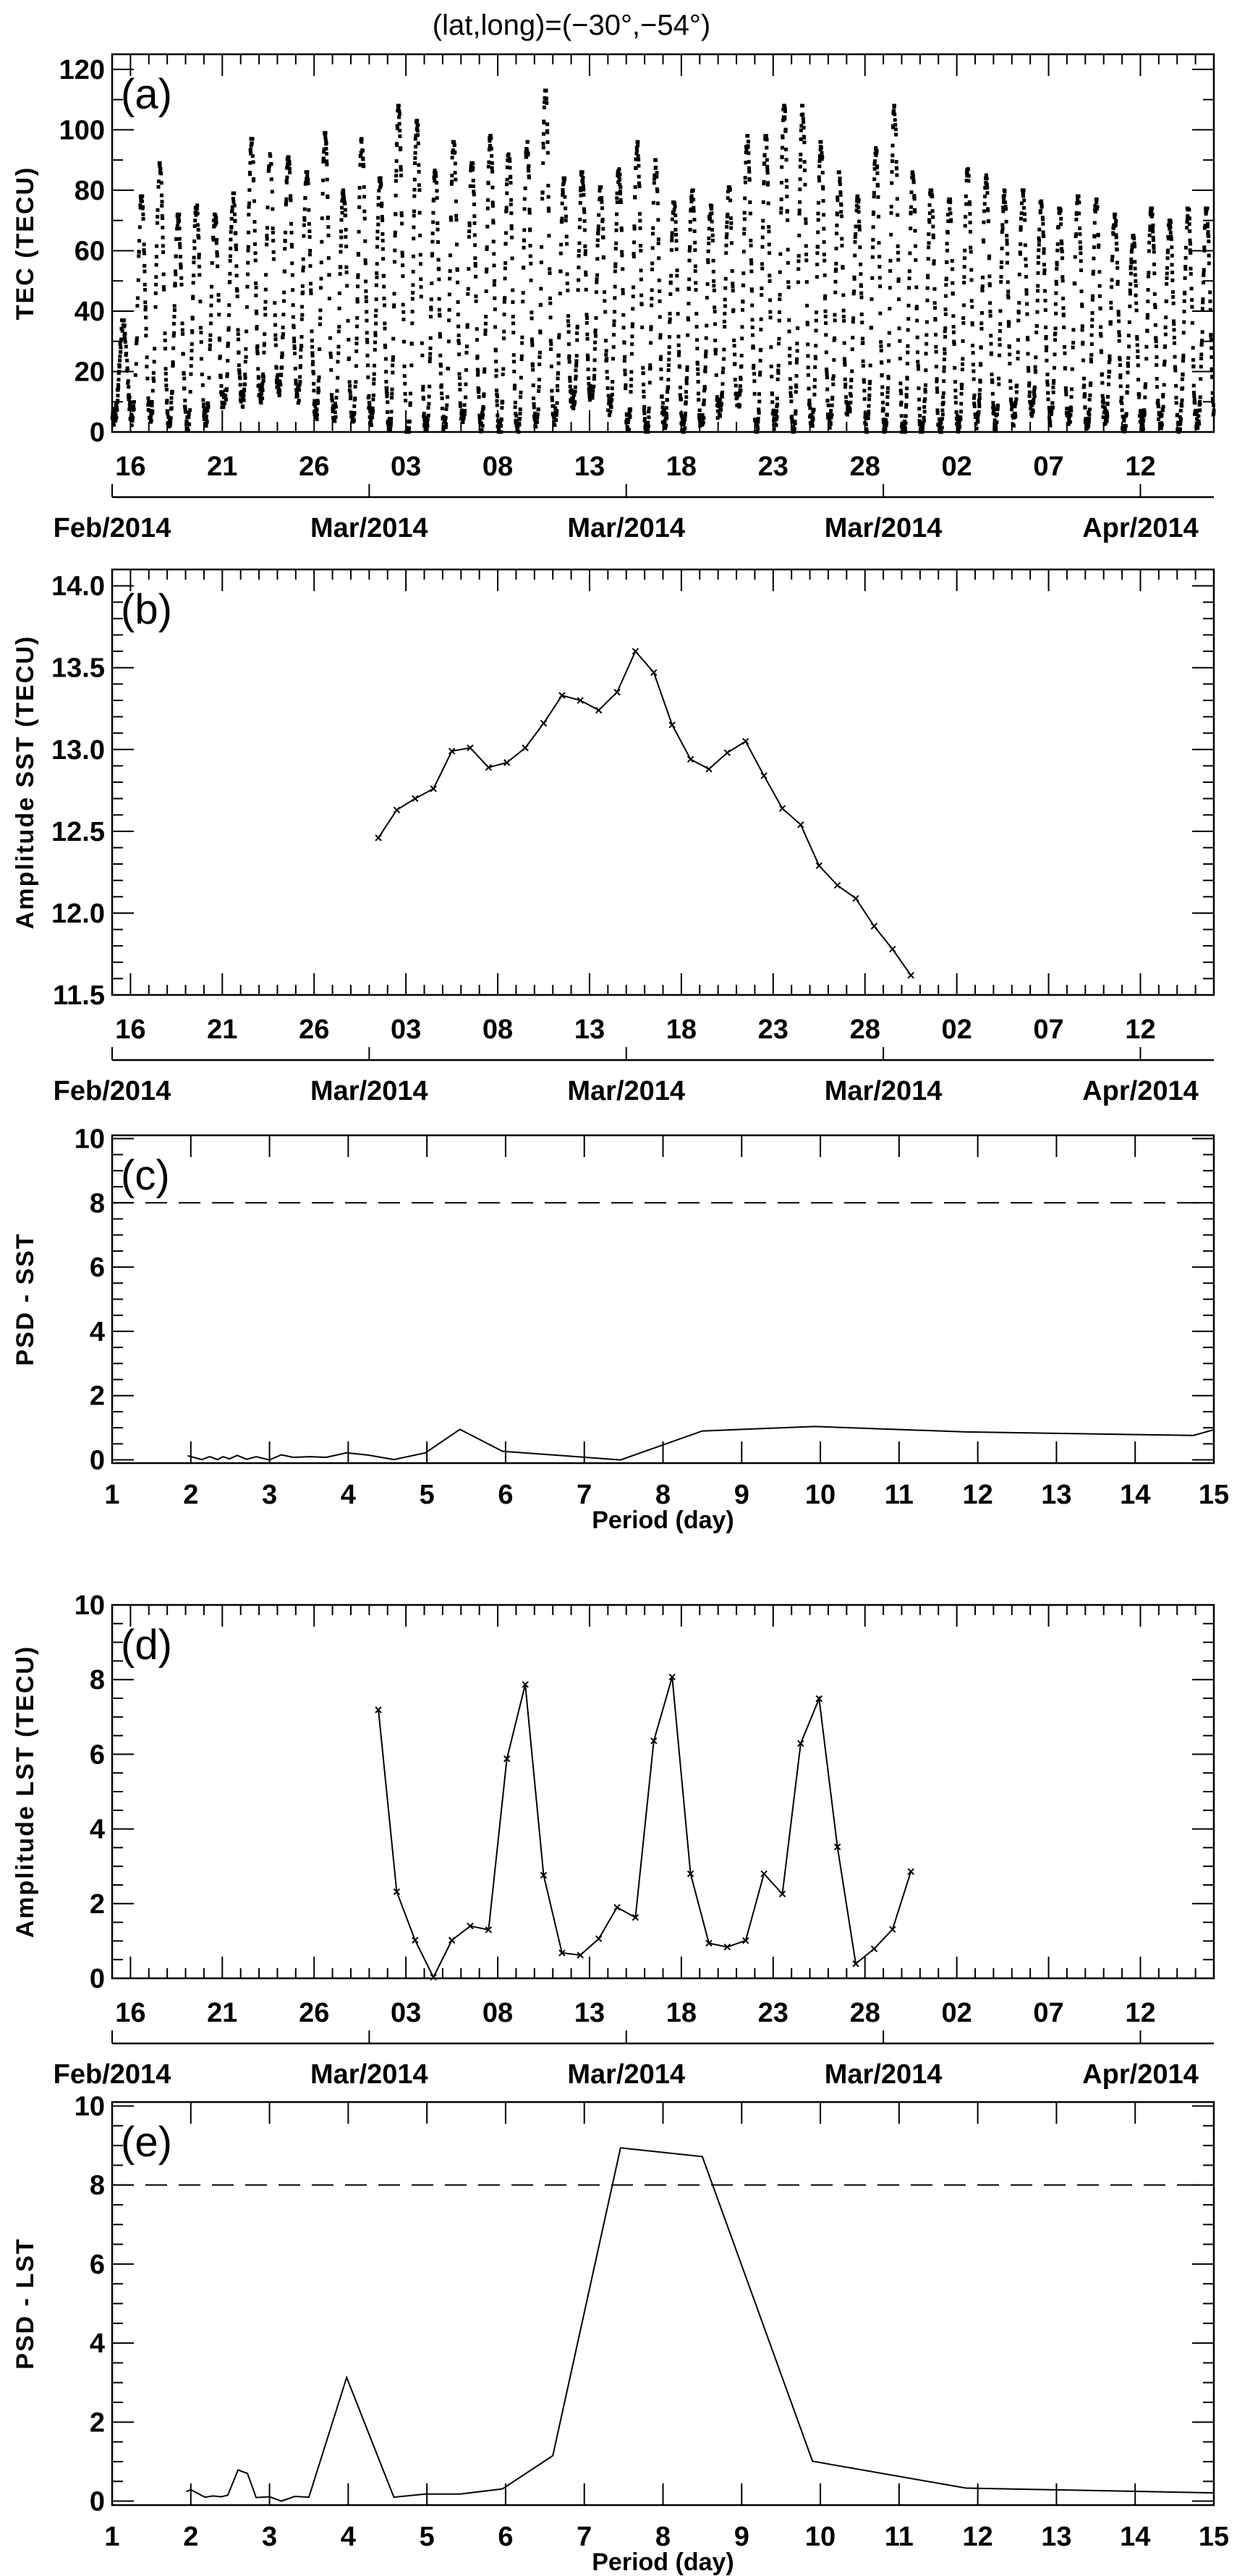  Describe the element at coordinates (645, 813) in the screenshot. I see `series-line` at that location.